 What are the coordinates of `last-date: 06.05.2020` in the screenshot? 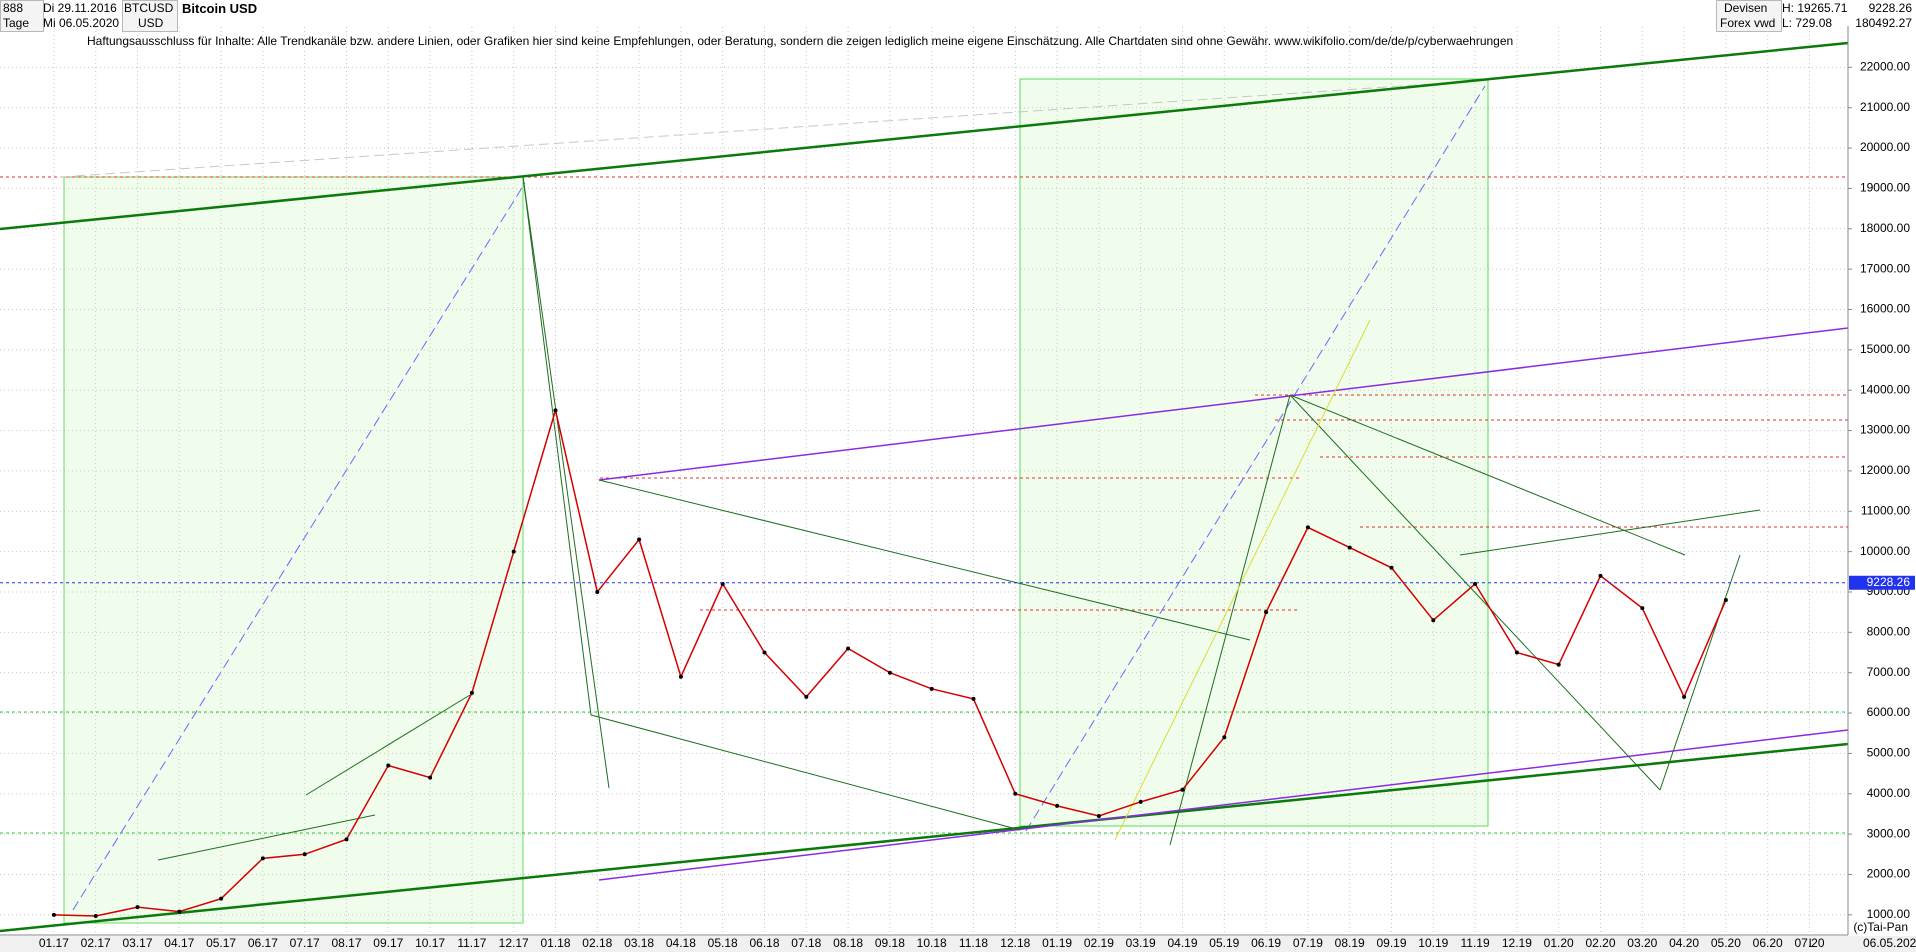 It's located at (1889, 943).